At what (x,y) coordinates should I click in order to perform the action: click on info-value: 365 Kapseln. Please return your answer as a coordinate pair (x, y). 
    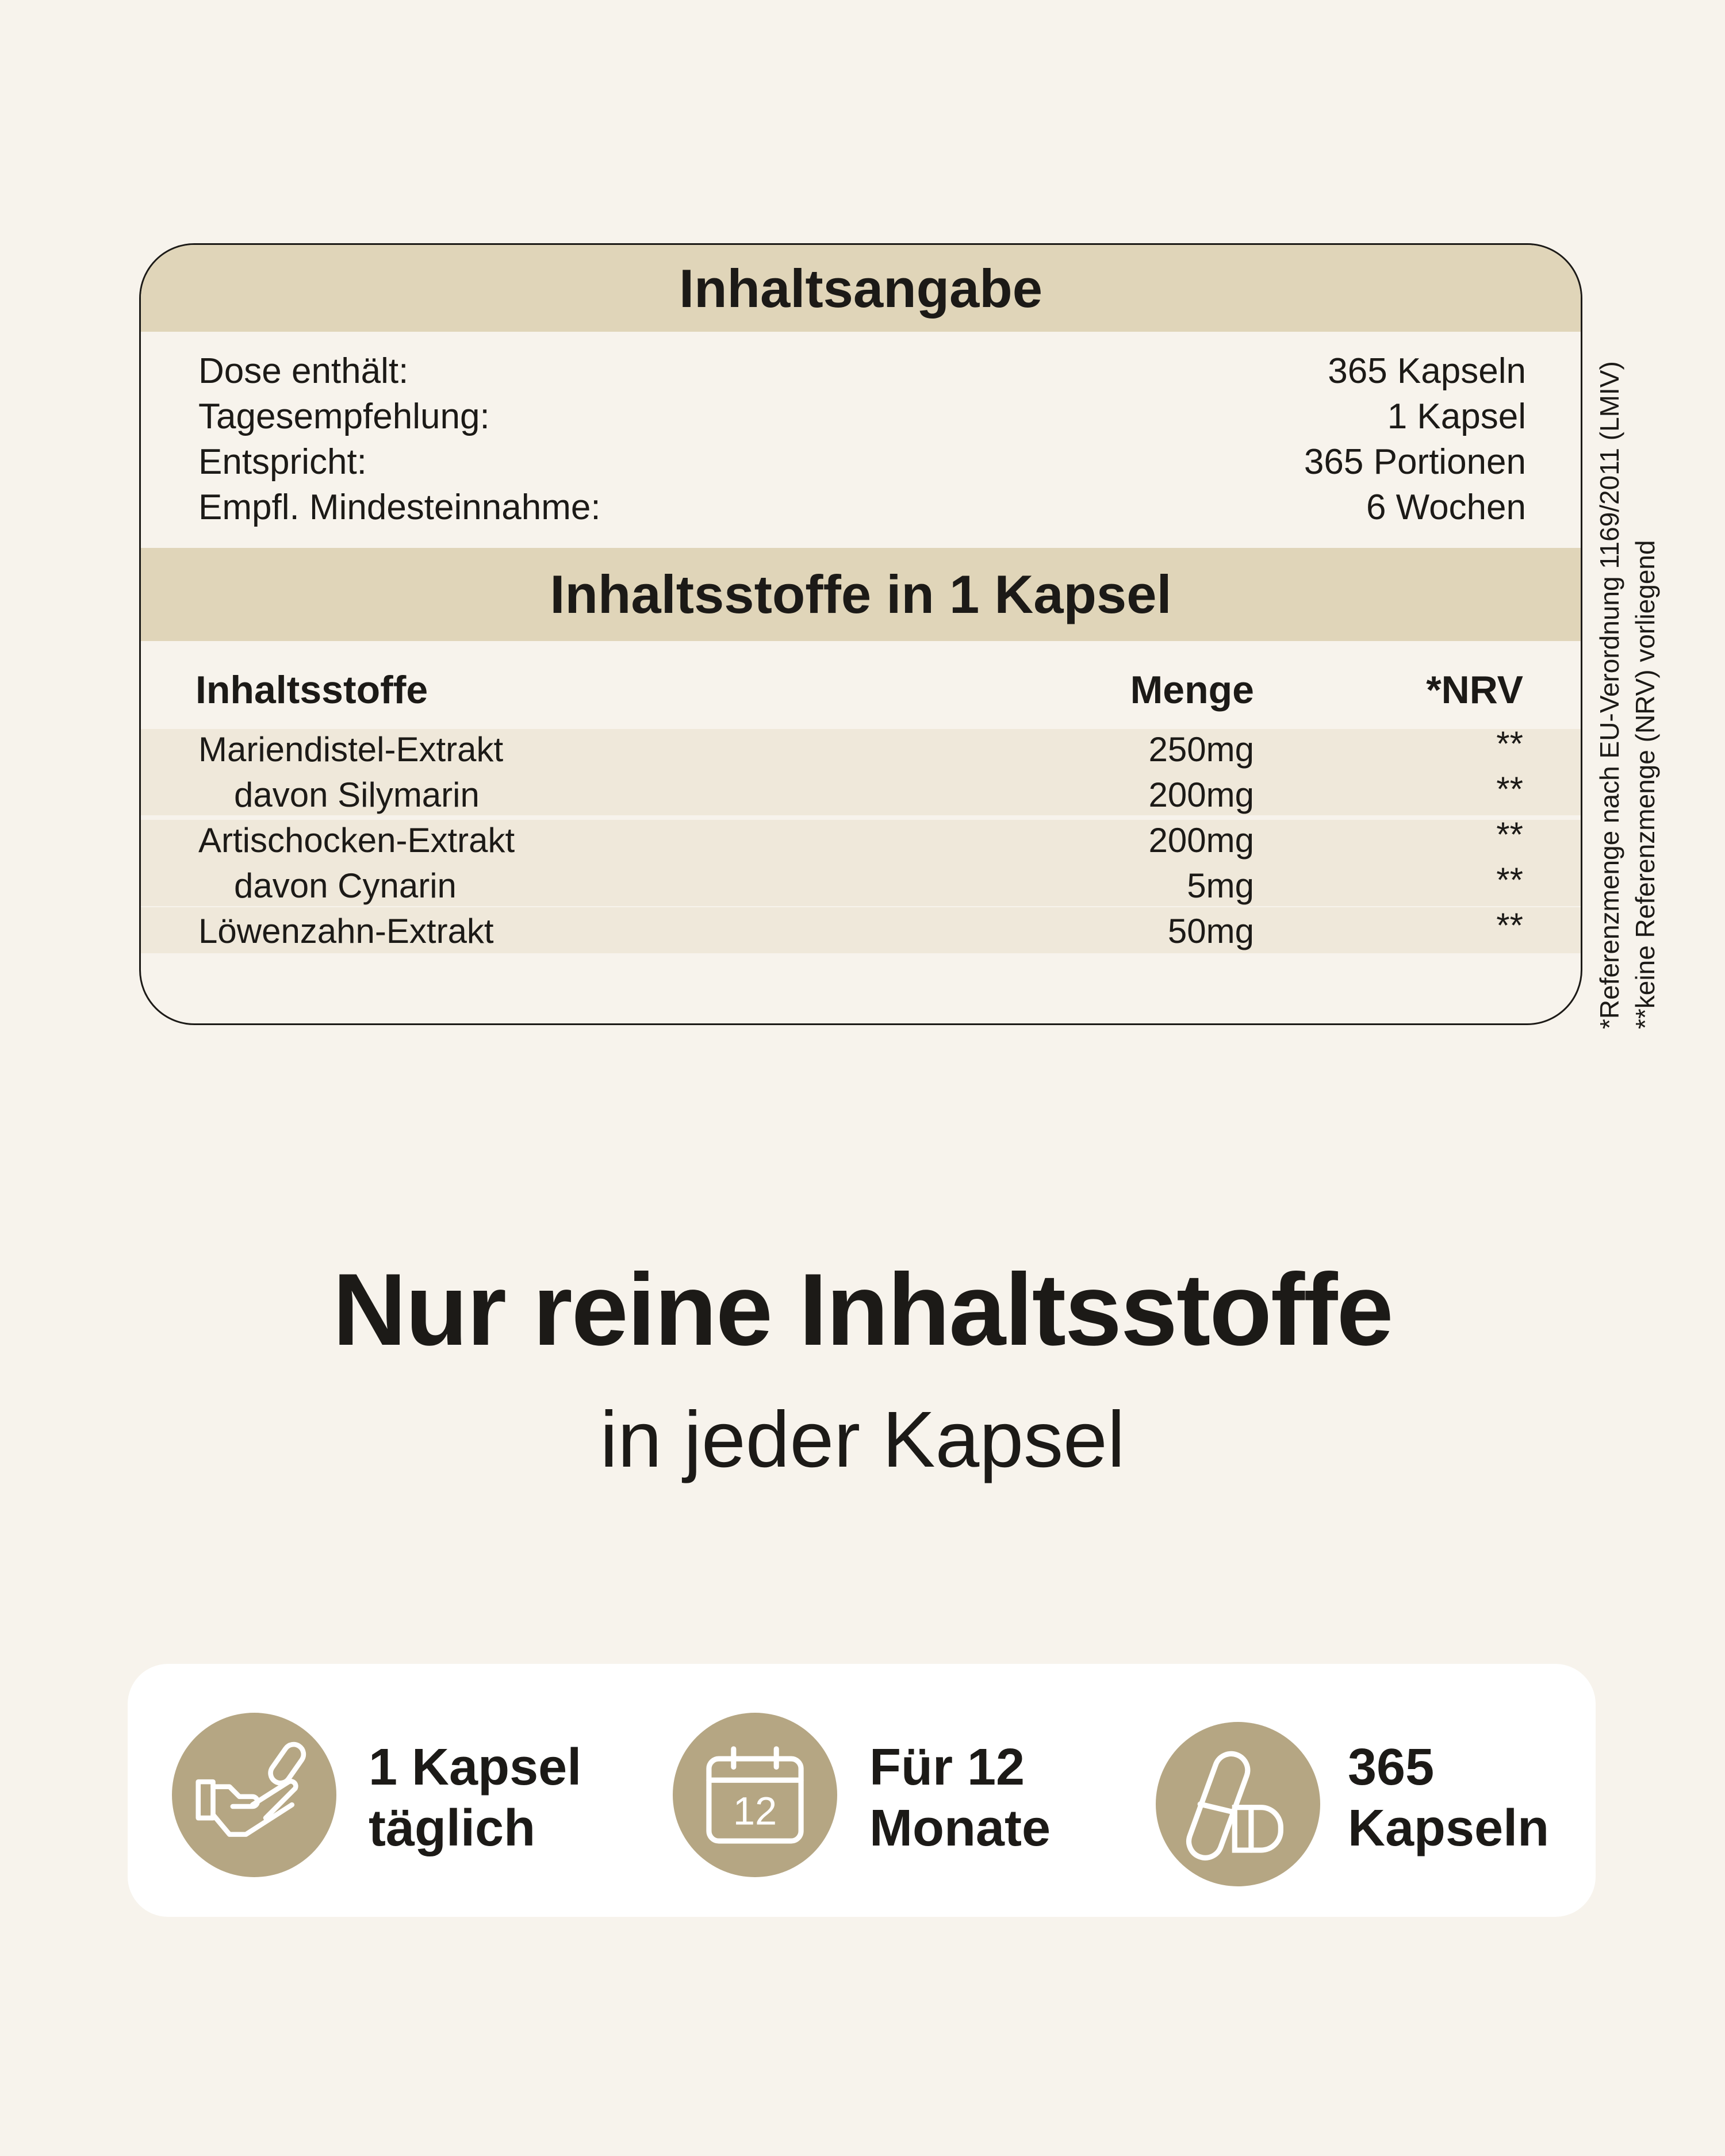
    Looking at the image, I should click on (1427, 371).